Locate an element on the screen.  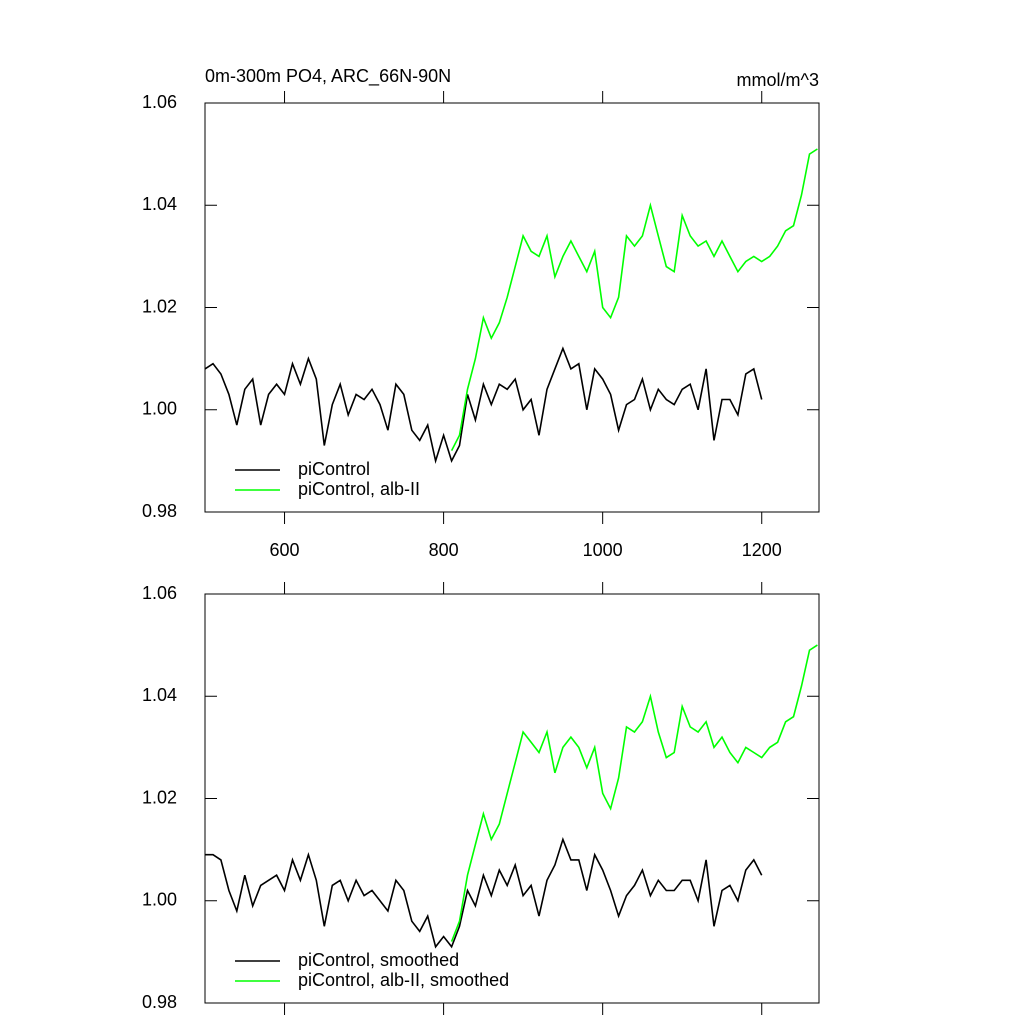
x-tick-label: 800 is located at coordinates (444, 550).